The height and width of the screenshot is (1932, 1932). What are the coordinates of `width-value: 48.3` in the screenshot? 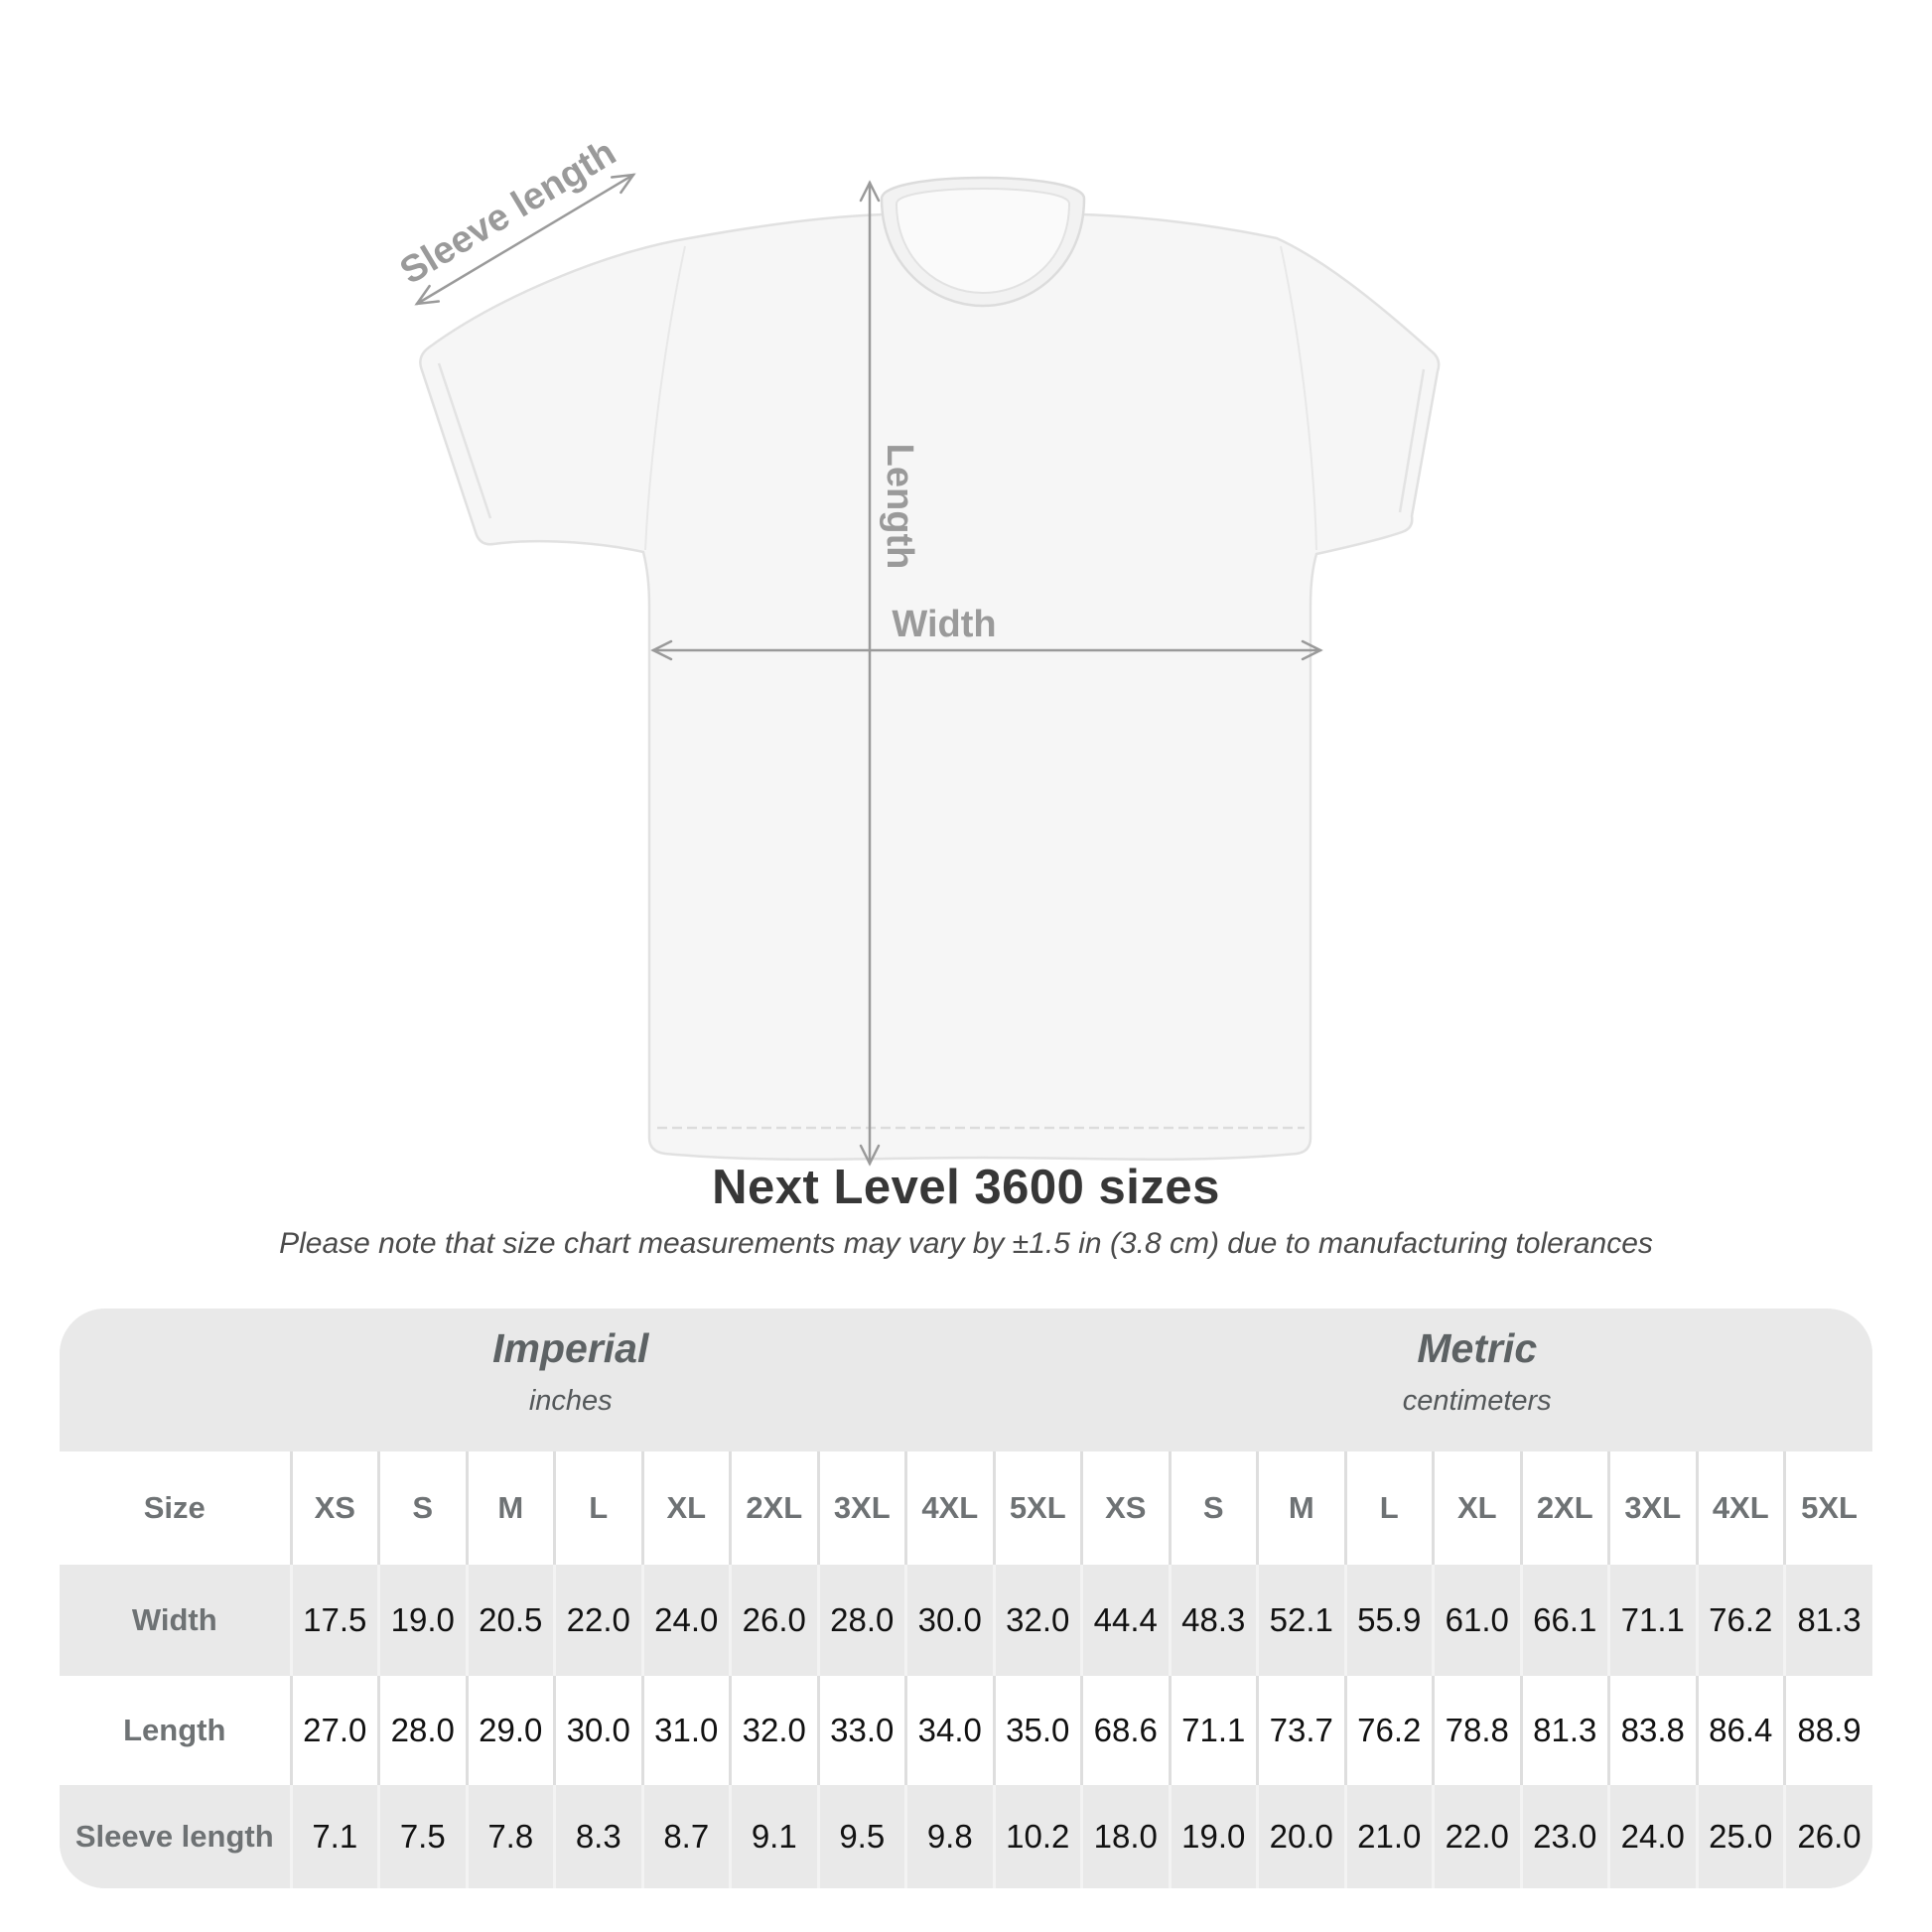 It's located at (1213, 1621).